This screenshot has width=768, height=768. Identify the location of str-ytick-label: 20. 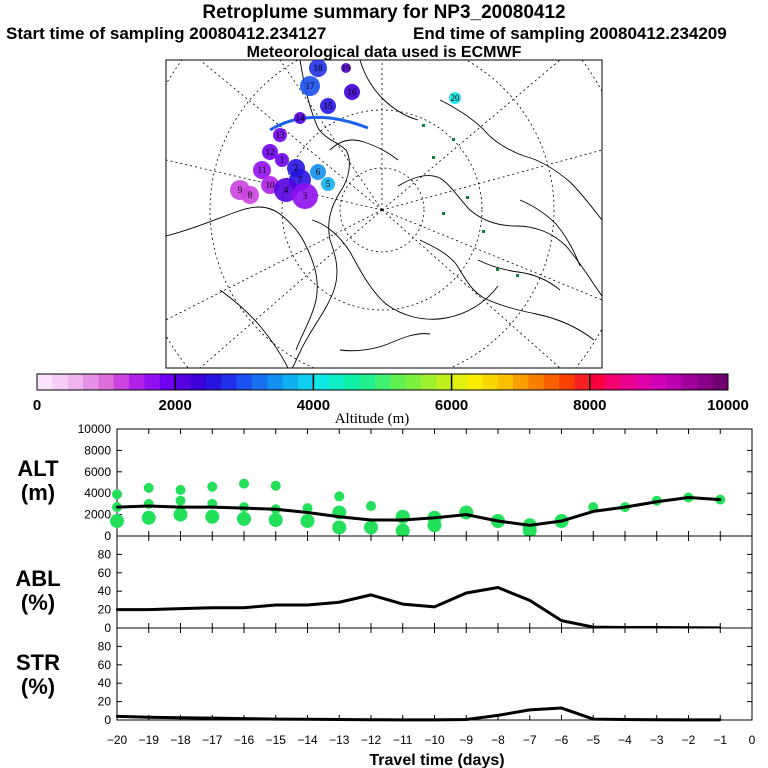
(105, 702).